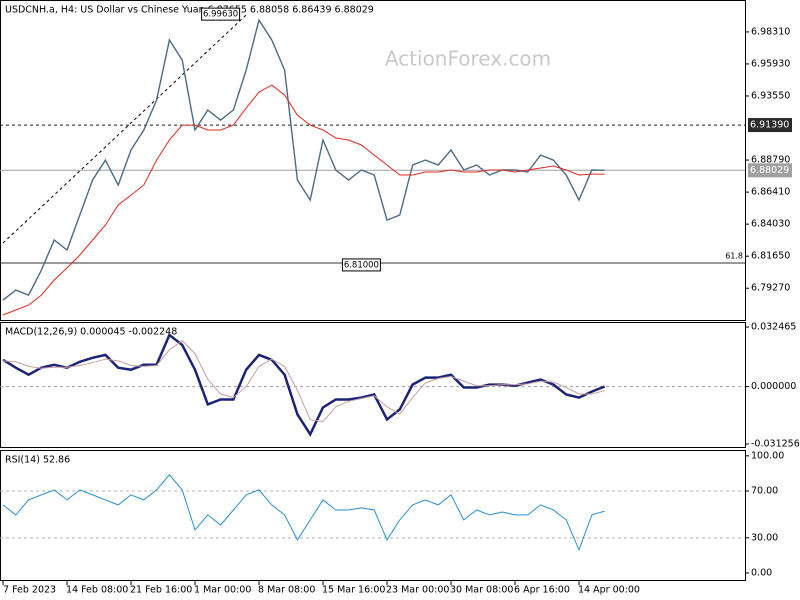 This screenshot has width=800, height=600. Describe the element at coordinates (29, 590) in the screenshot. I see `x-tick-label: 7 Feb 2023` at that location.